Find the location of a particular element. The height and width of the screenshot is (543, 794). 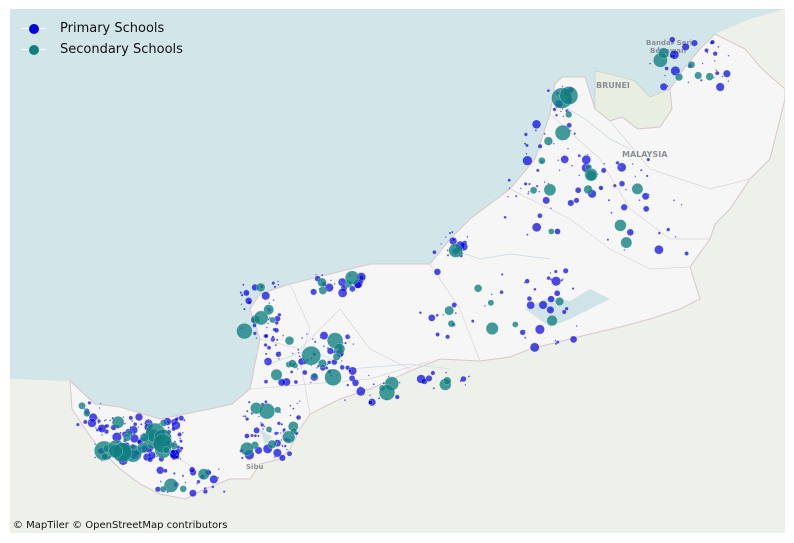

legend-item-secondary: Secondary Schools is located at coordinates (102, 49).